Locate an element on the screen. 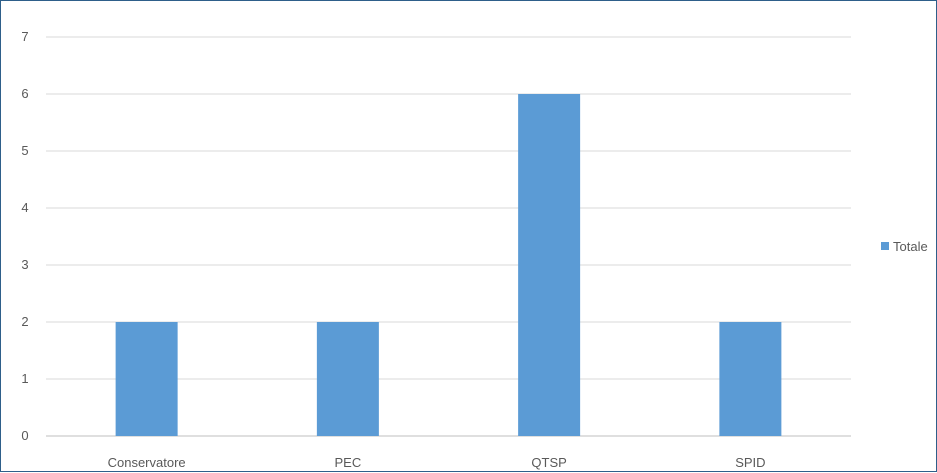  y-tick-label-7: 7 is located at coordinates (24, 36).